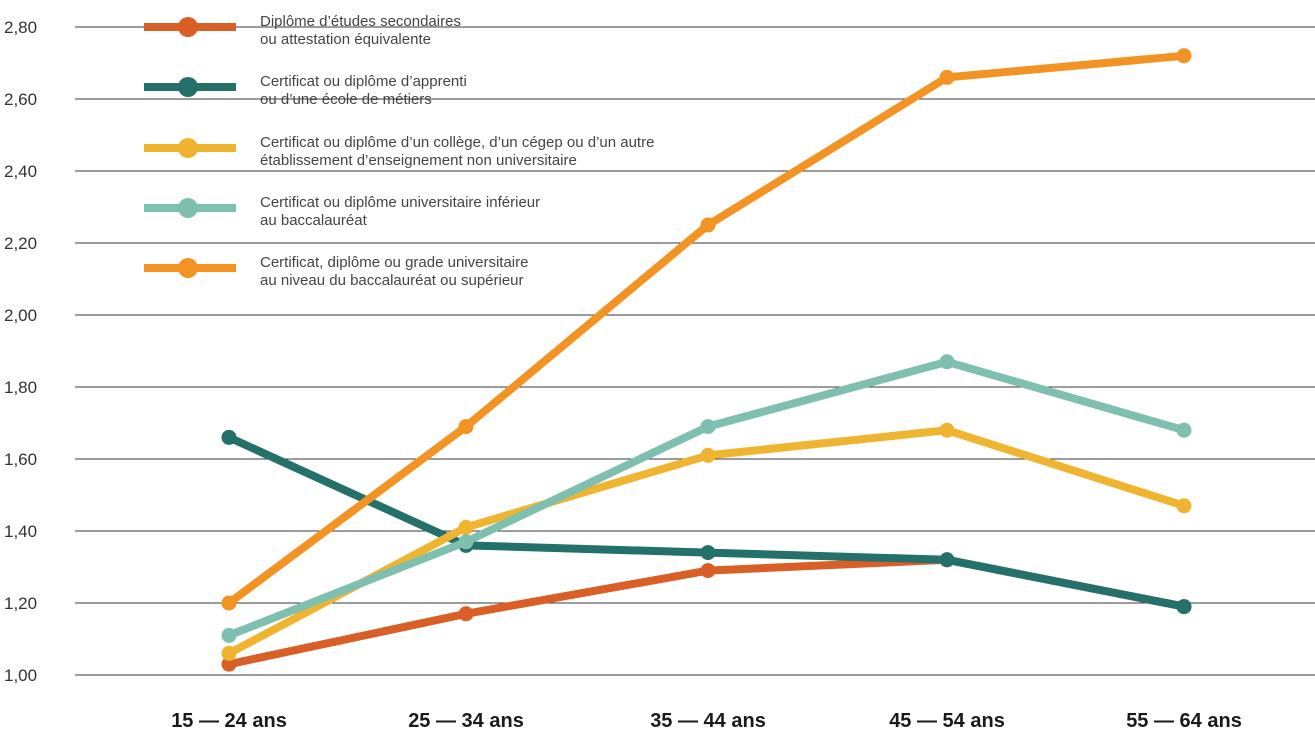 The height and width of the screenshot is (737, 1315). Describe the element at coordinates (345, 39) in the screenshot. I see `legend-label: ou attestation équivalente` at that location.